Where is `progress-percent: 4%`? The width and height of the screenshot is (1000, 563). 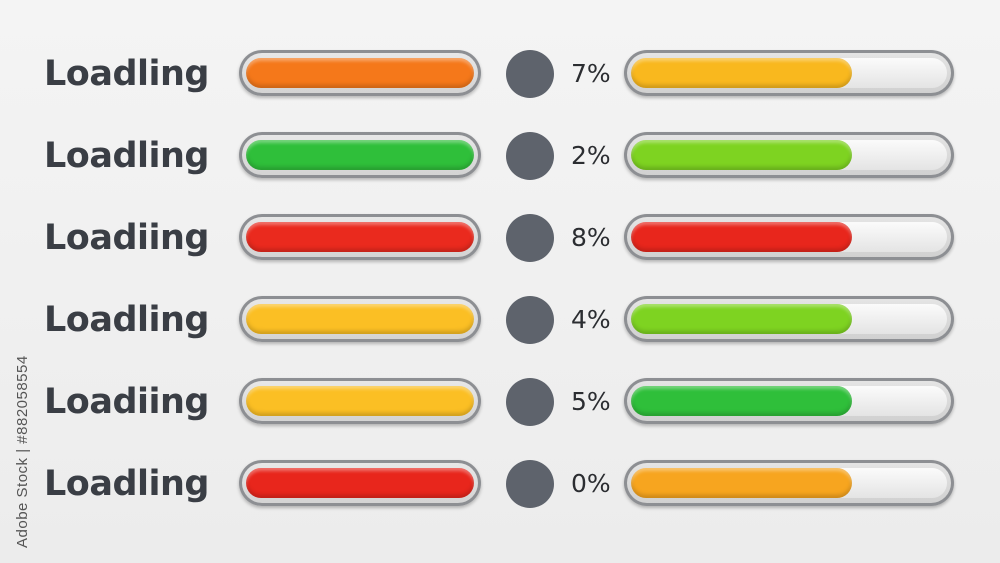
progress-percent: 4% is located at coordinates (591, 319).